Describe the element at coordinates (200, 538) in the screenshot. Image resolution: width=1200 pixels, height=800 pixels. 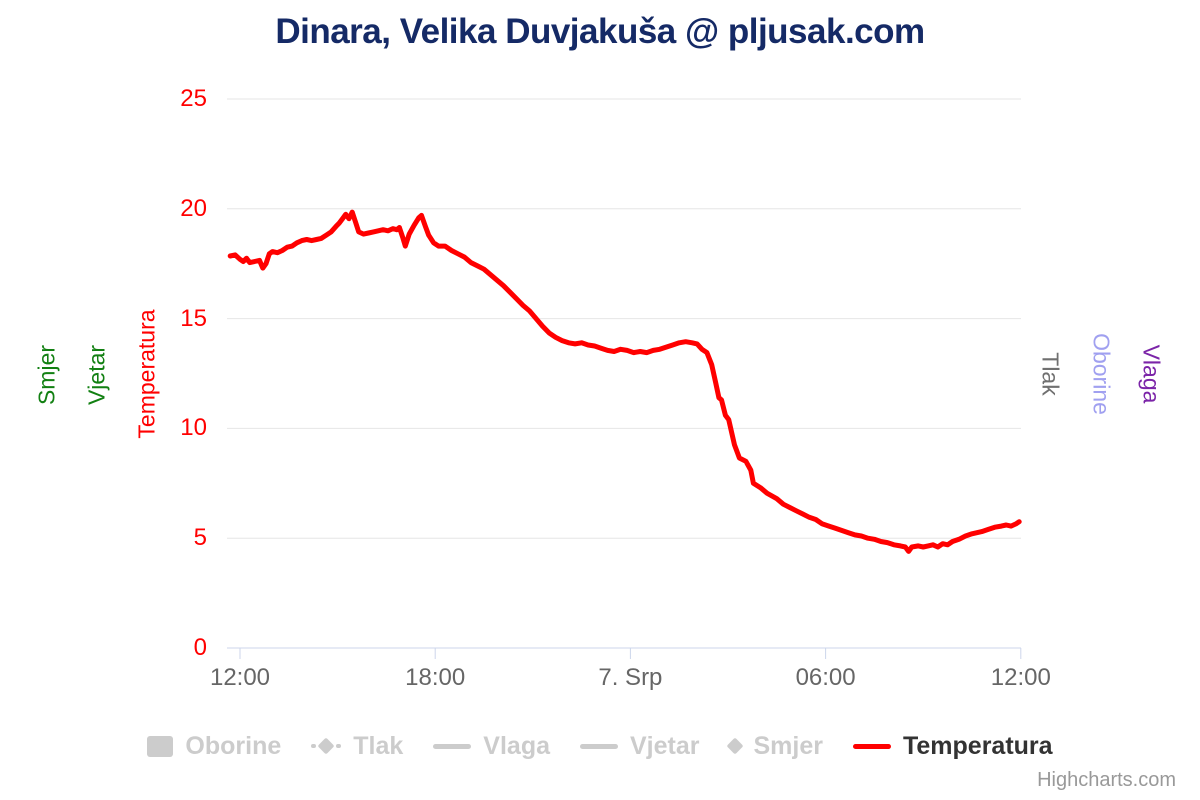
I see `y-axis-label: 5` at that location.